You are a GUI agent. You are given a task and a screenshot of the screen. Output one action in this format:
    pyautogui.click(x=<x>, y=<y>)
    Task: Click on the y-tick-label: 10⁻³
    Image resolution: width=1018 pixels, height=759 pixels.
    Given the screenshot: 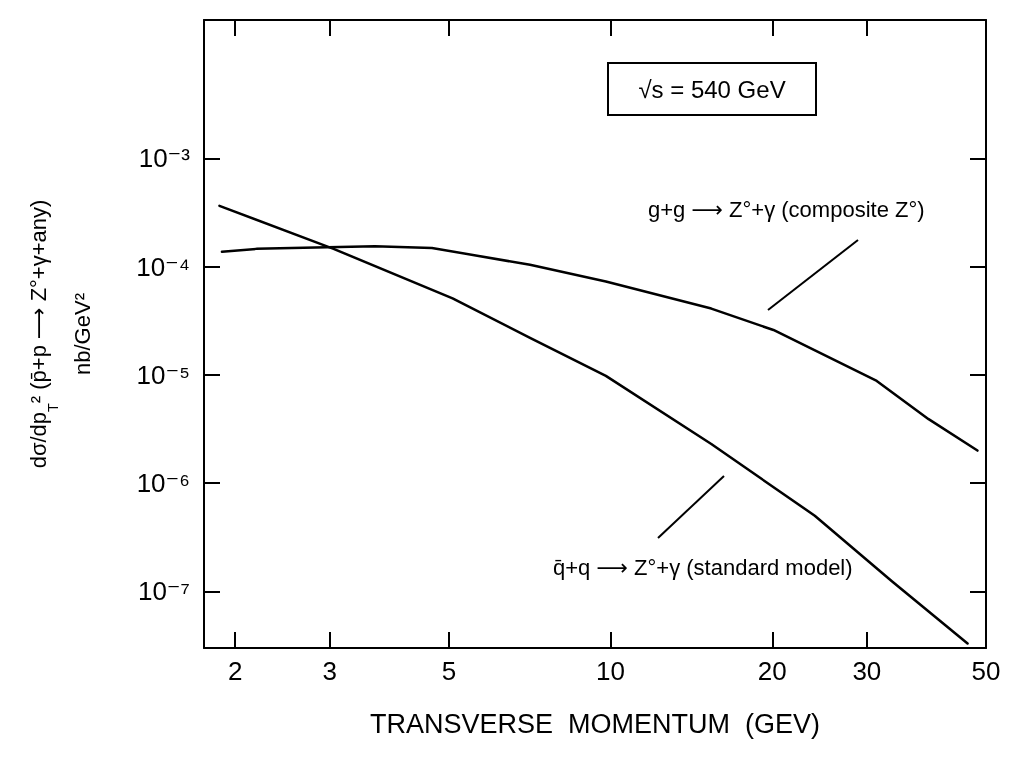 What is the action you would take?
    pyautogui.click(x=164, y=158)
    